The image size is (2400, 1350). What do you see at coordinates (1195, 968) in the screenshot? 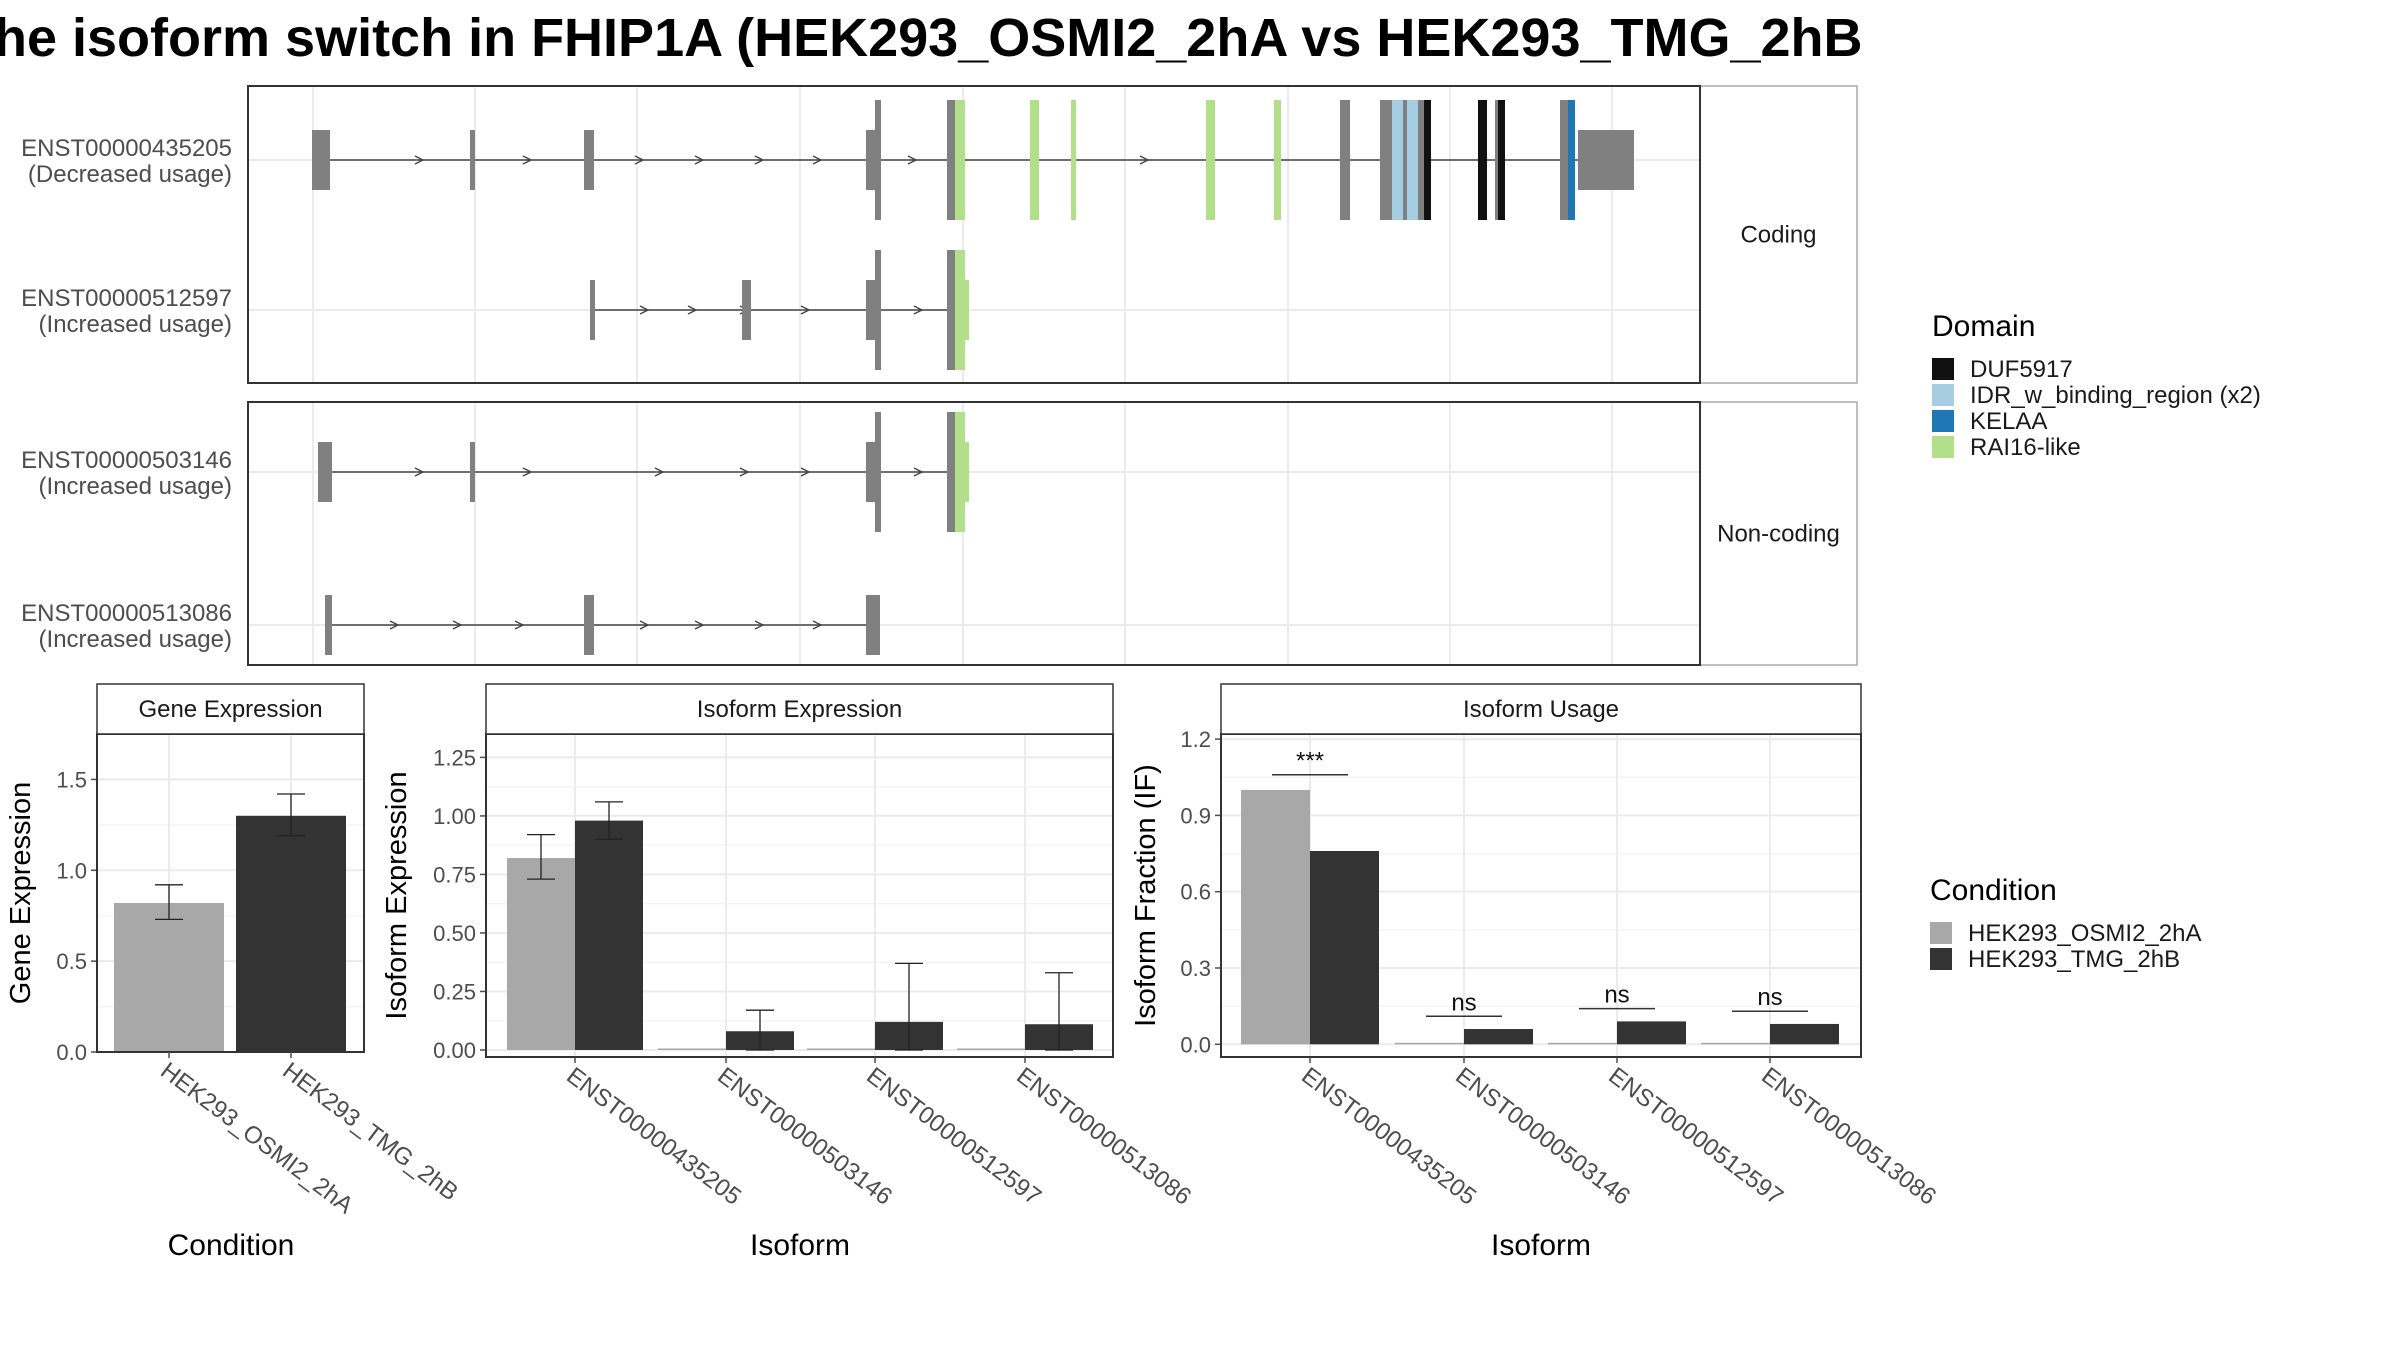
I see `y-tick-label: 0.3` at bounding box center [1195, 968].